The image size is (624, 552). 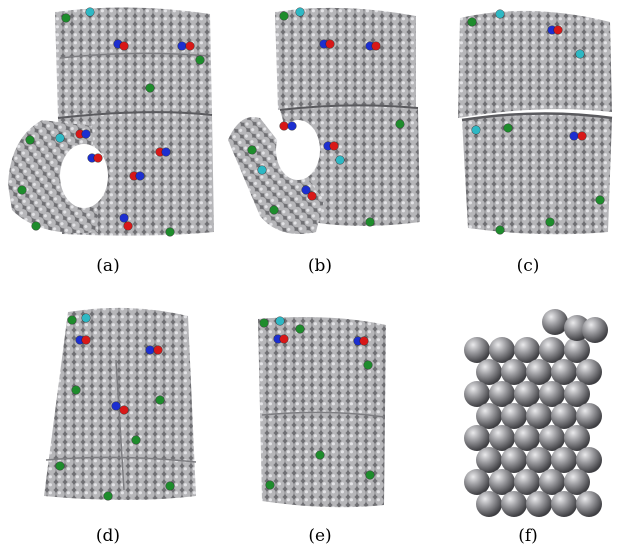 I want to click on panel-d-atom-red, so click(x=124, y=410).